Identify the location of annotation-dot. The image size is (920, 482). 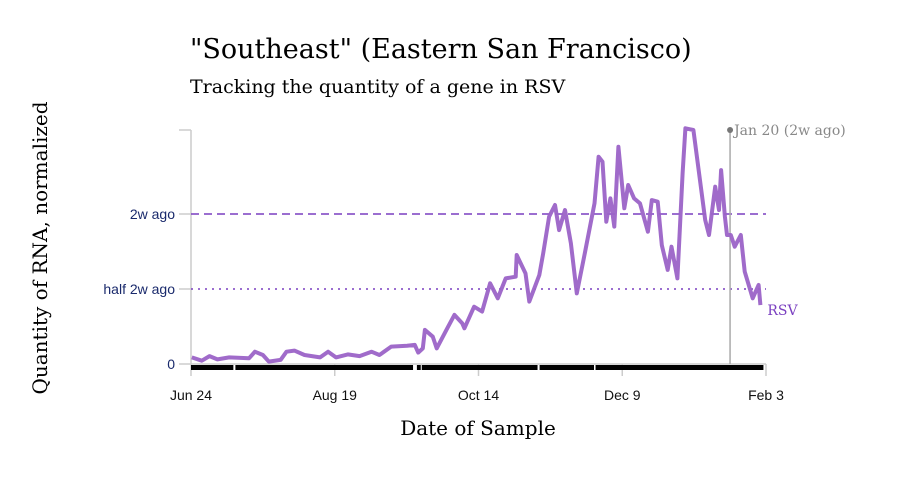
(730, 130).